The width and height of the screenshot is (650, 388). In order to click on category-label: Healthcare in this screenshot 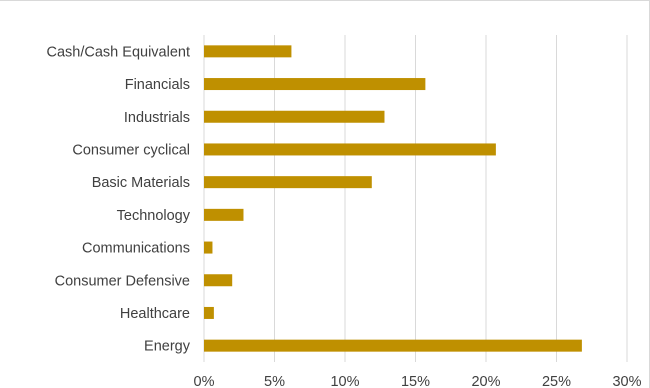, I will do `click(155, 314)`.